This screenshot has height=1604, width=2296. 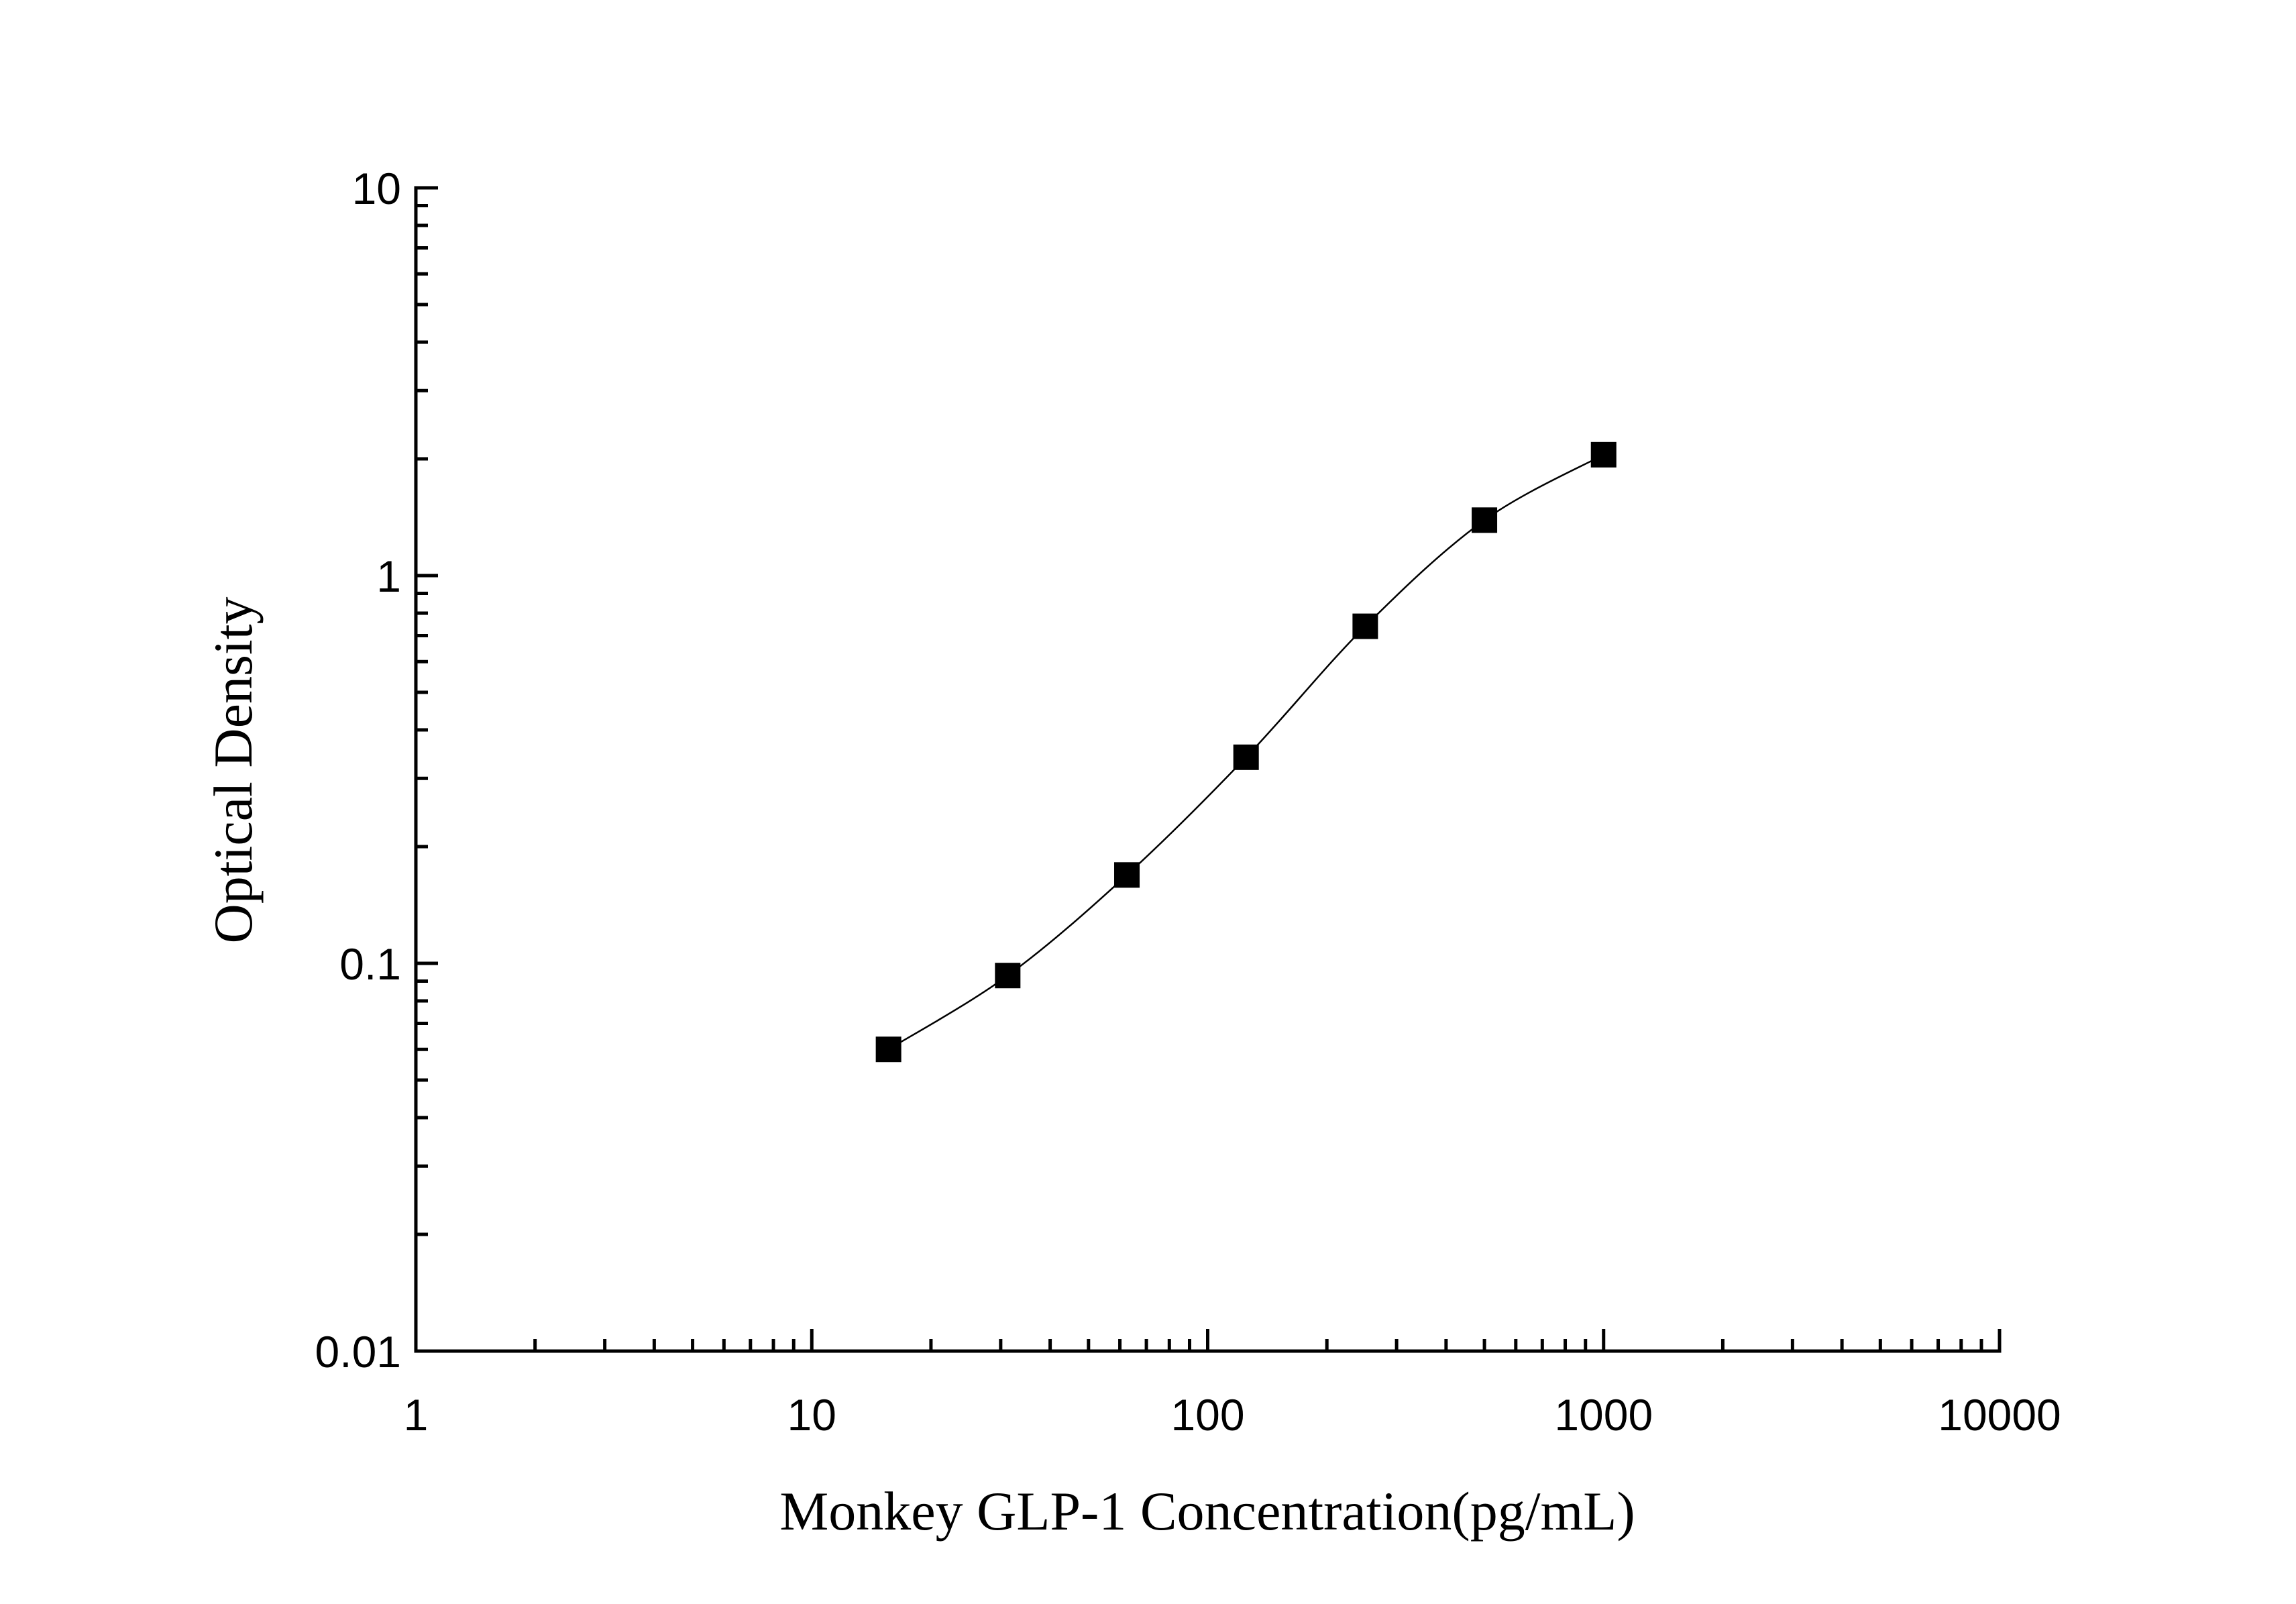 I want to click on y-tick-label: 0.01, so click(x=358, y=1352).